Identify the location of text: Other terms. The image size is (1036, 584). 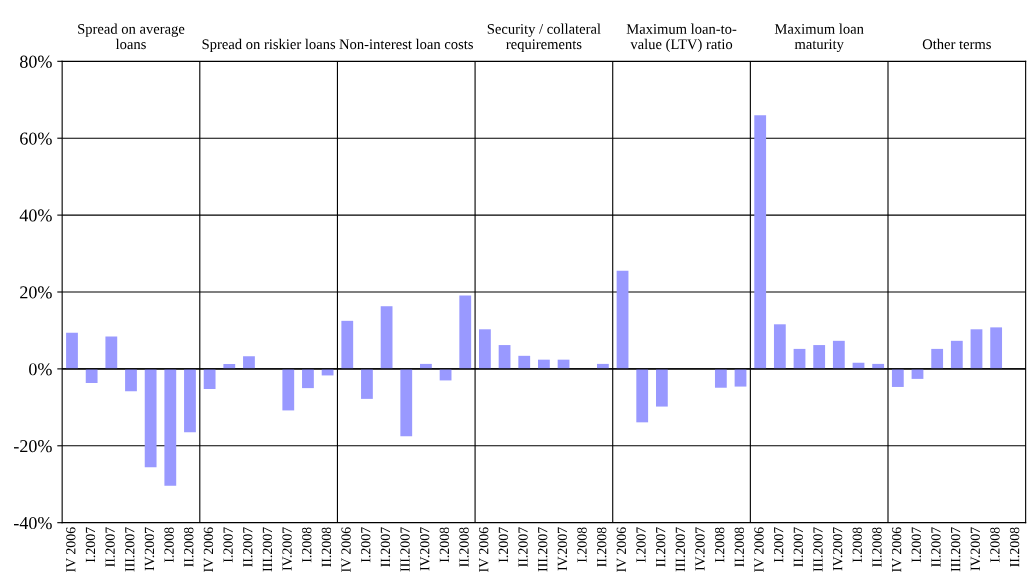
(956, 44).